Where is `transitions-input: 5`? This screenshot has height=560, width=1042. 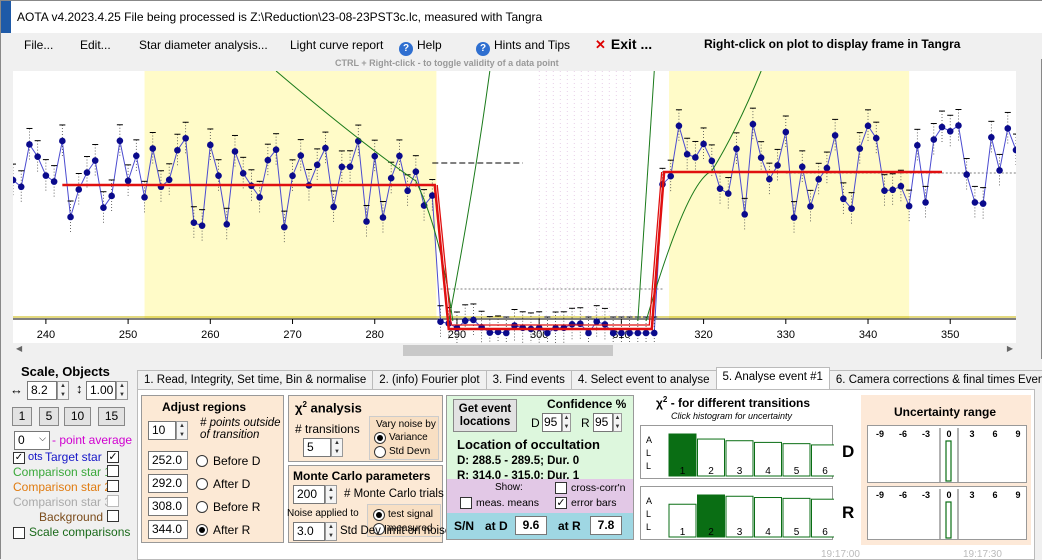
transitions-input: 5 is located at coordinates (317, 447).